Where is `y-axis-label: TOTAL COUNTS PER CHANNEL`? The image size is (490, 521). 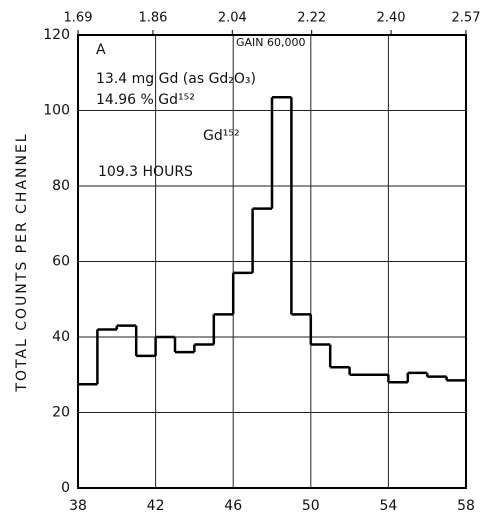 y-axis-label: TOTAL COUNTS PER CHANNEL is located at coordinates (22, 262).